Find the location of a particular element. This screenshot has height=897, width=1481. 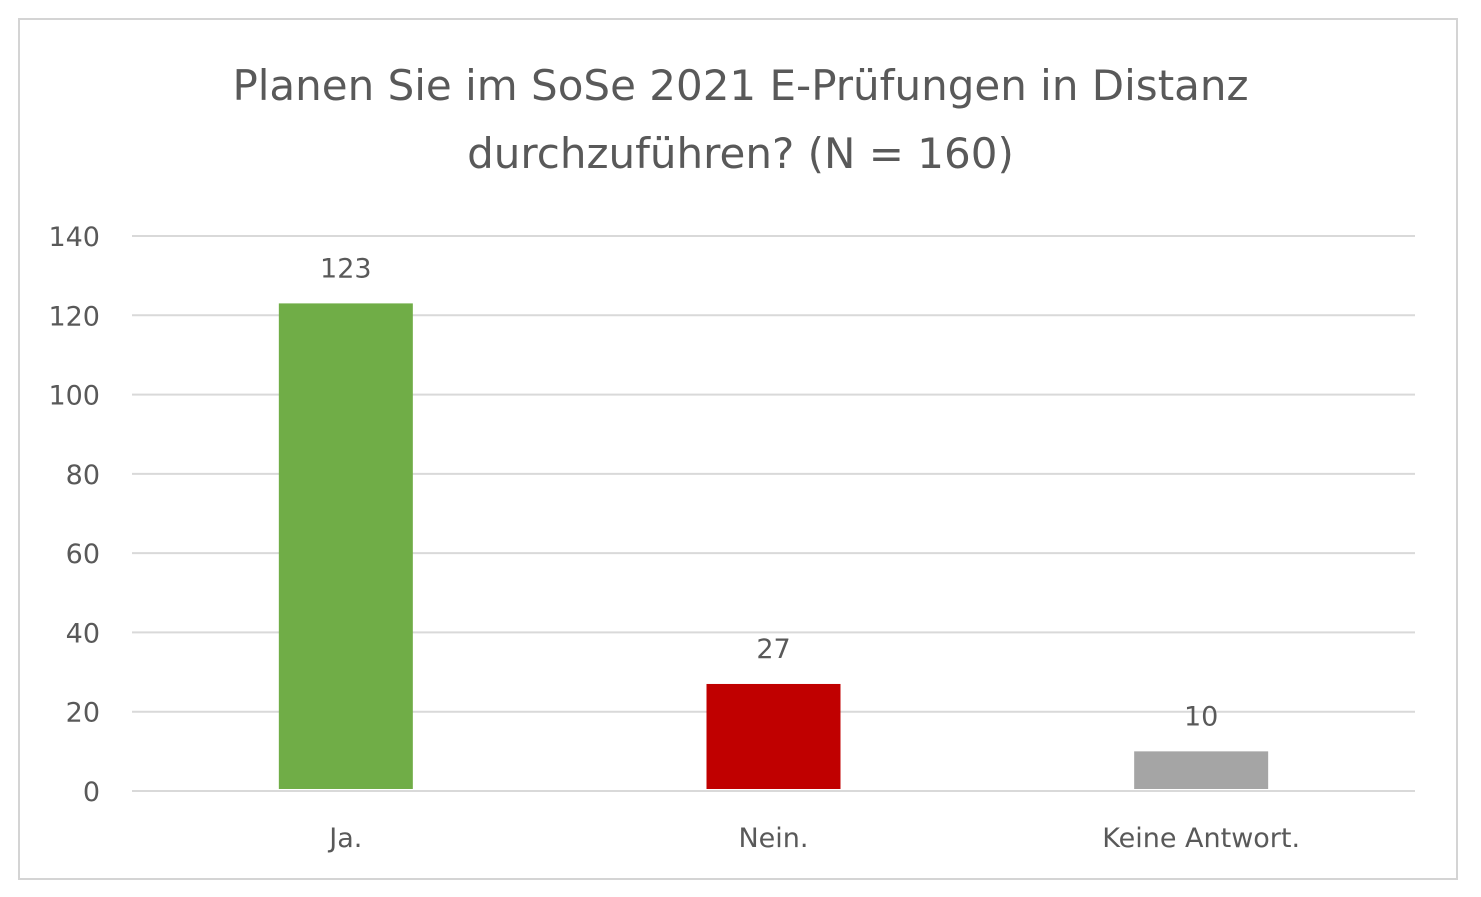

y-tick-label: 60 is located at coordinates (83, 554).